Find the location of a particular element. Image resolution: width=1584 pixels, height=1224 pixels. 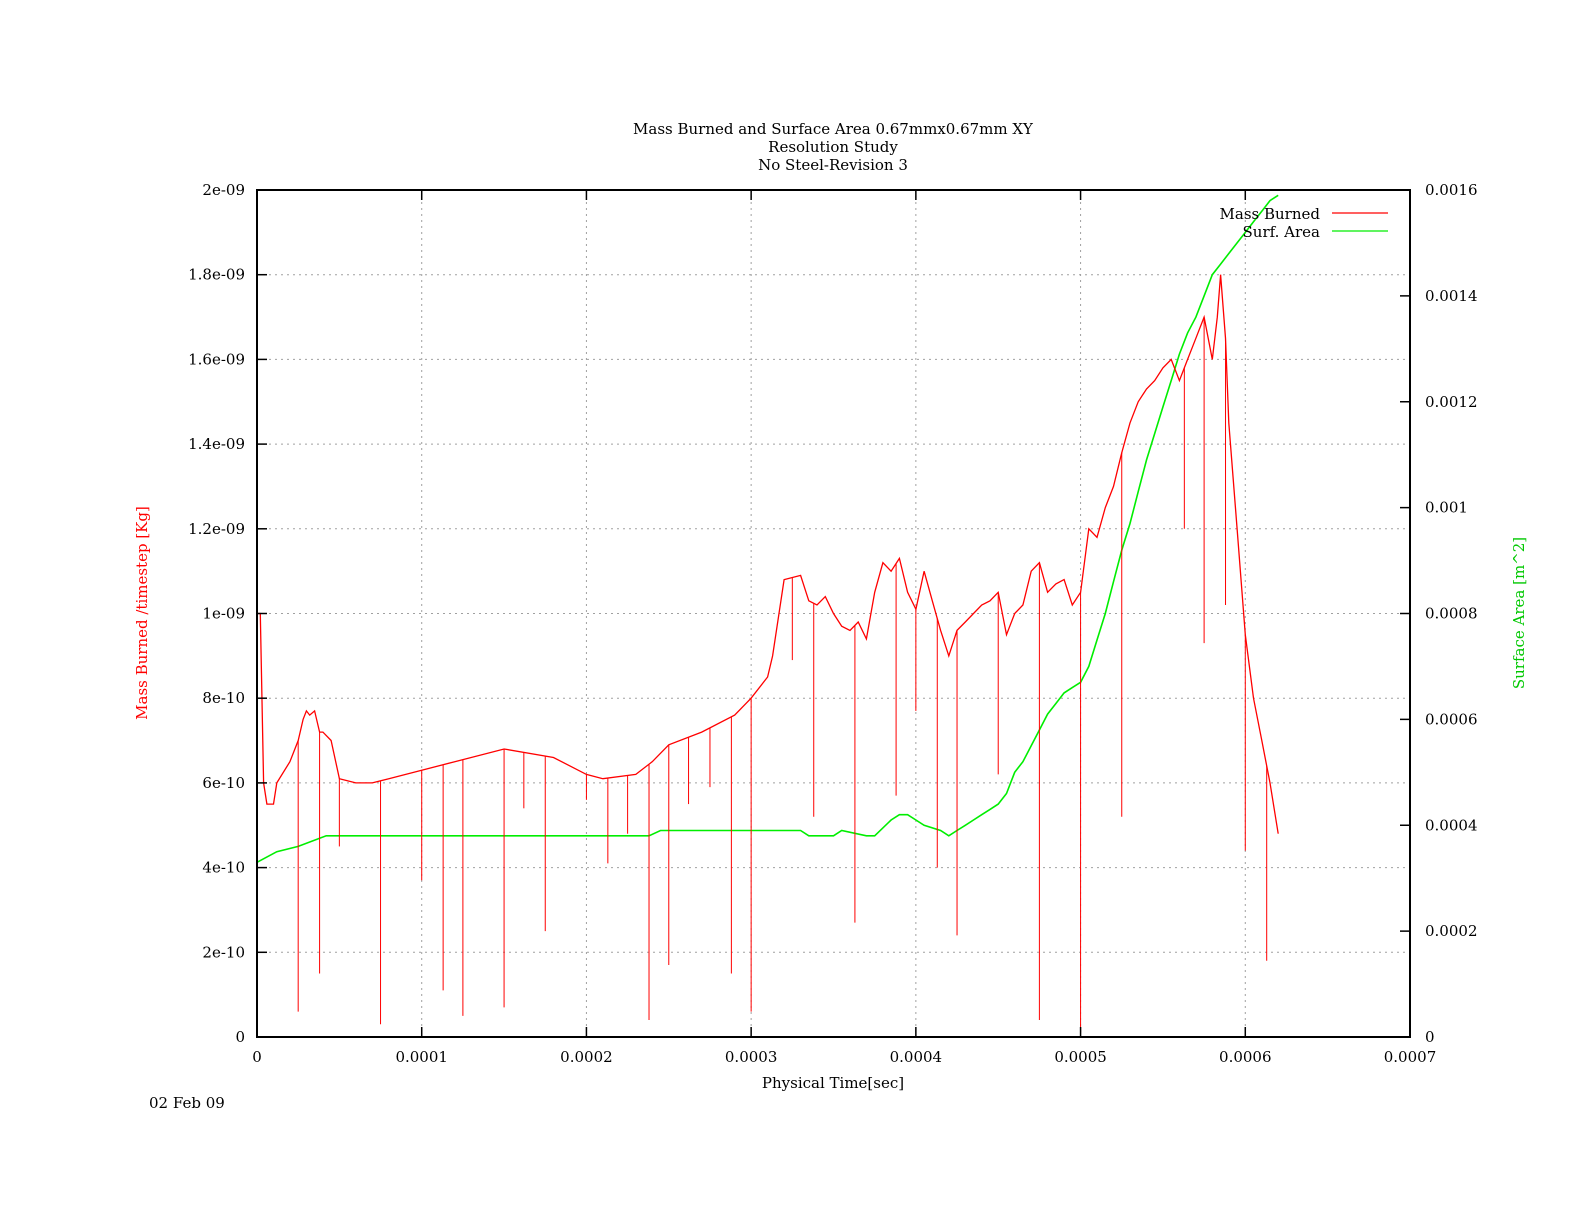

y-tick-label: 0 is located at coordinates (240, 1037).